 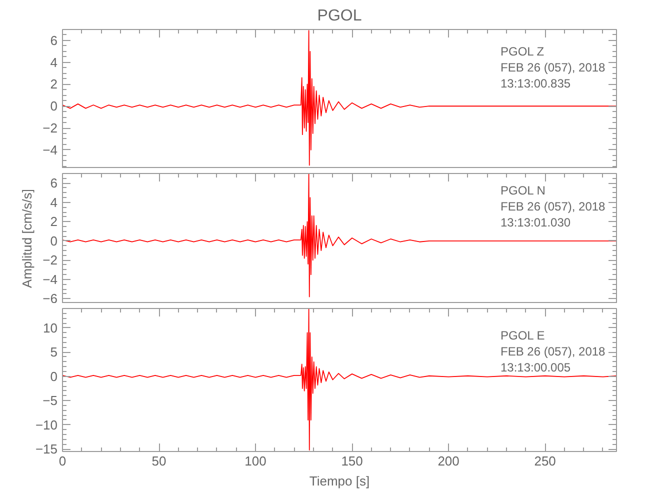 What do you see at coordinates (50, 298) in the screenshot?
I see `y-tick-label: −6` at bounding box center [50, 298].